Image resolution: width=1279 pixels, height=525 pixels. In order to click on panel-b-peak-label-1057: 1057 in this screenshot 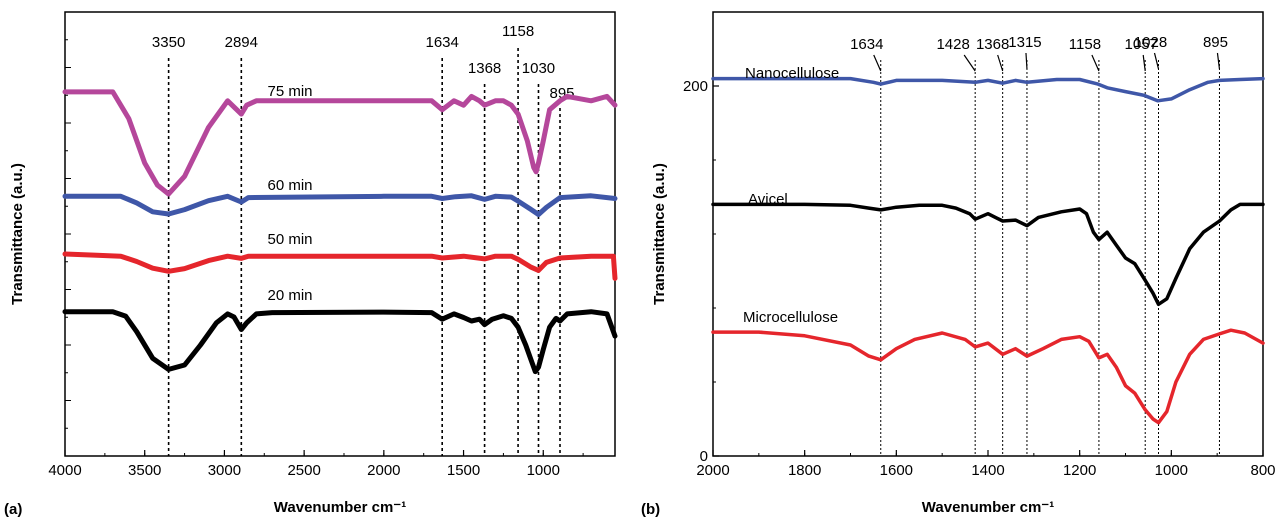, I will do `click(1141, 44)`.